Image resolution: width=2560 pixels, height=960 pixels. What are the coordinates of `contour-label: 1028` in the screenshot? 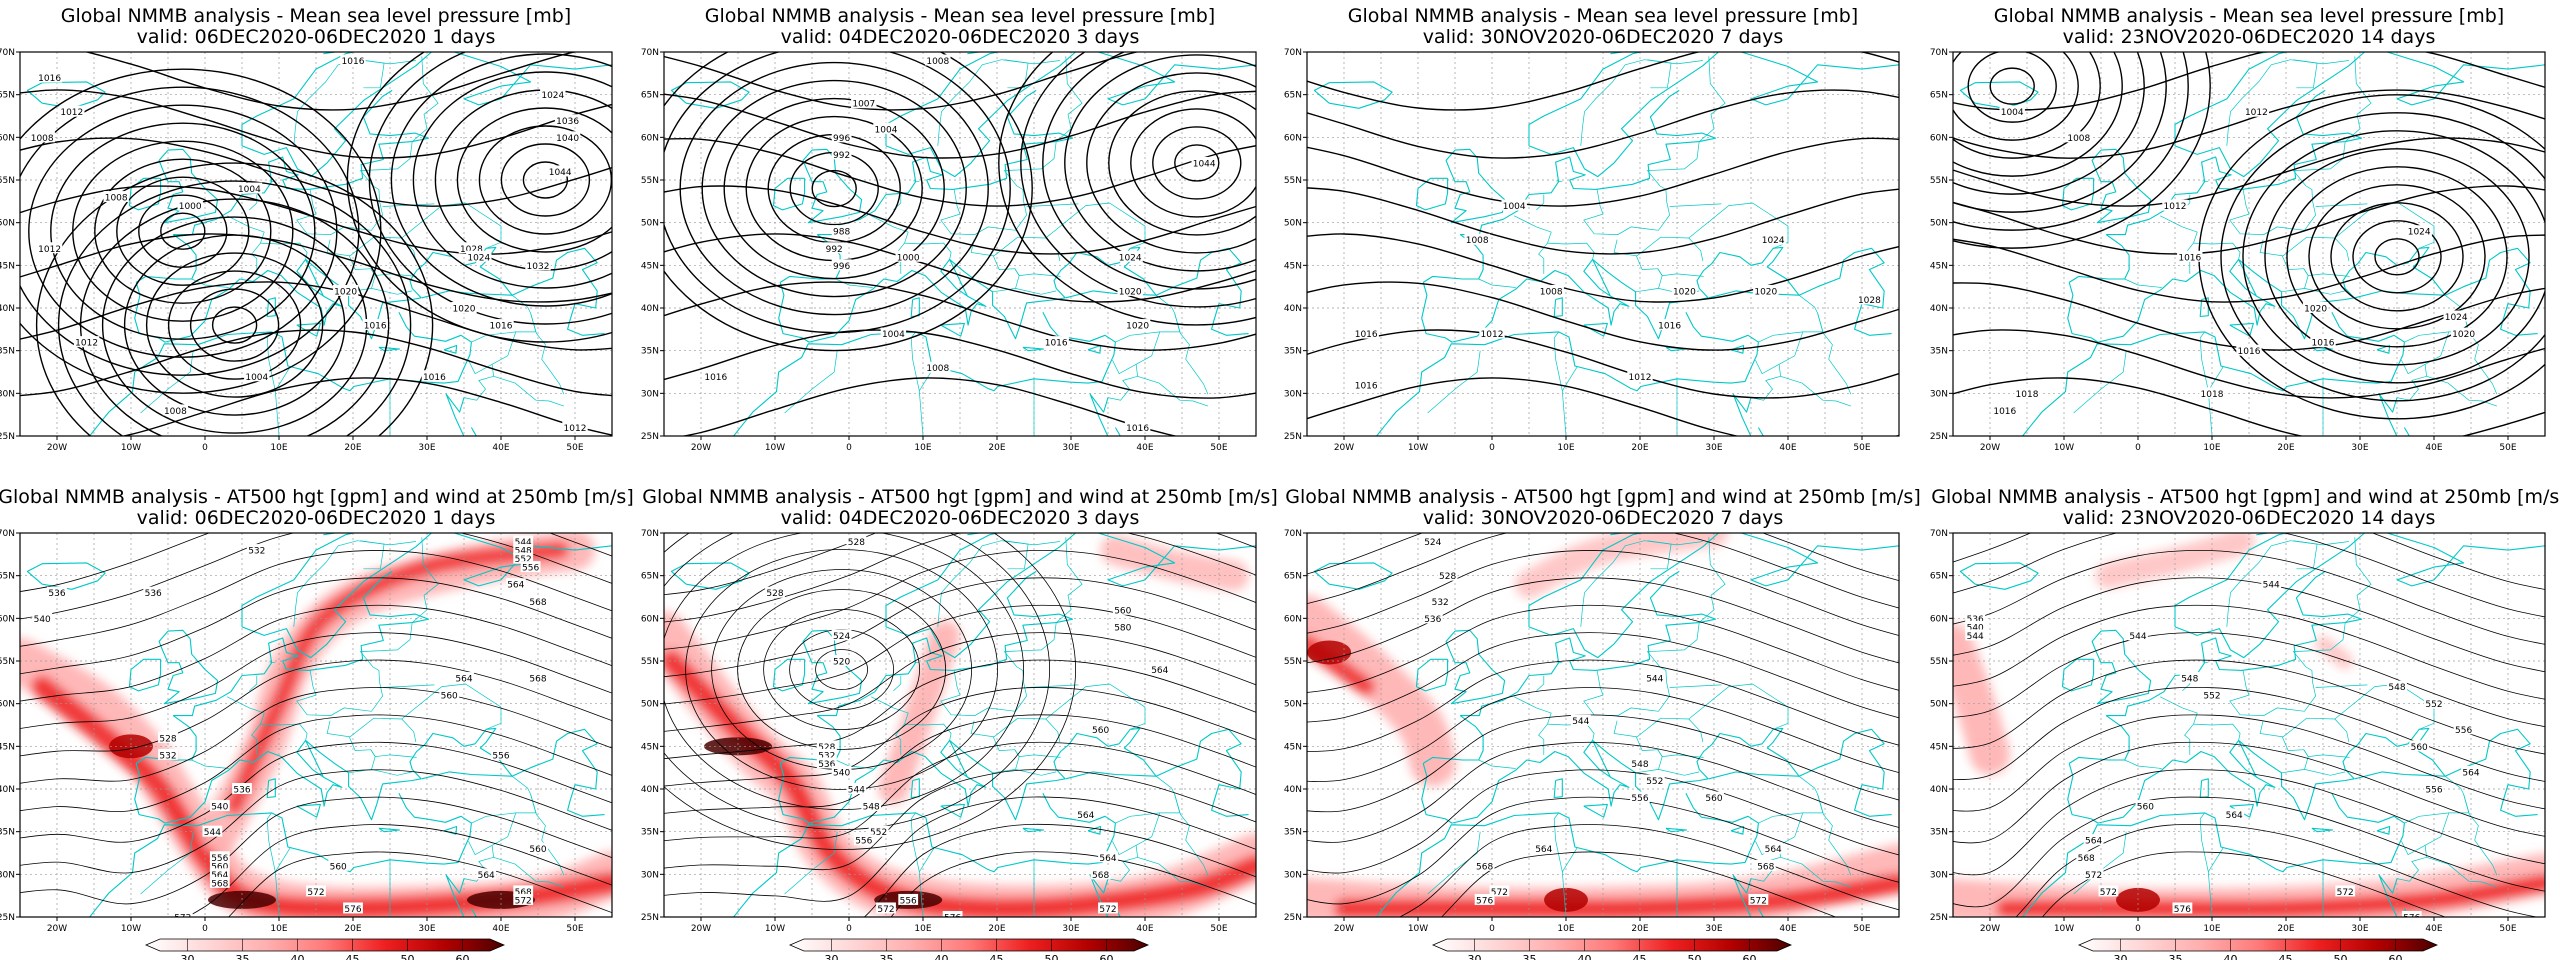 It's located at (471, 250).